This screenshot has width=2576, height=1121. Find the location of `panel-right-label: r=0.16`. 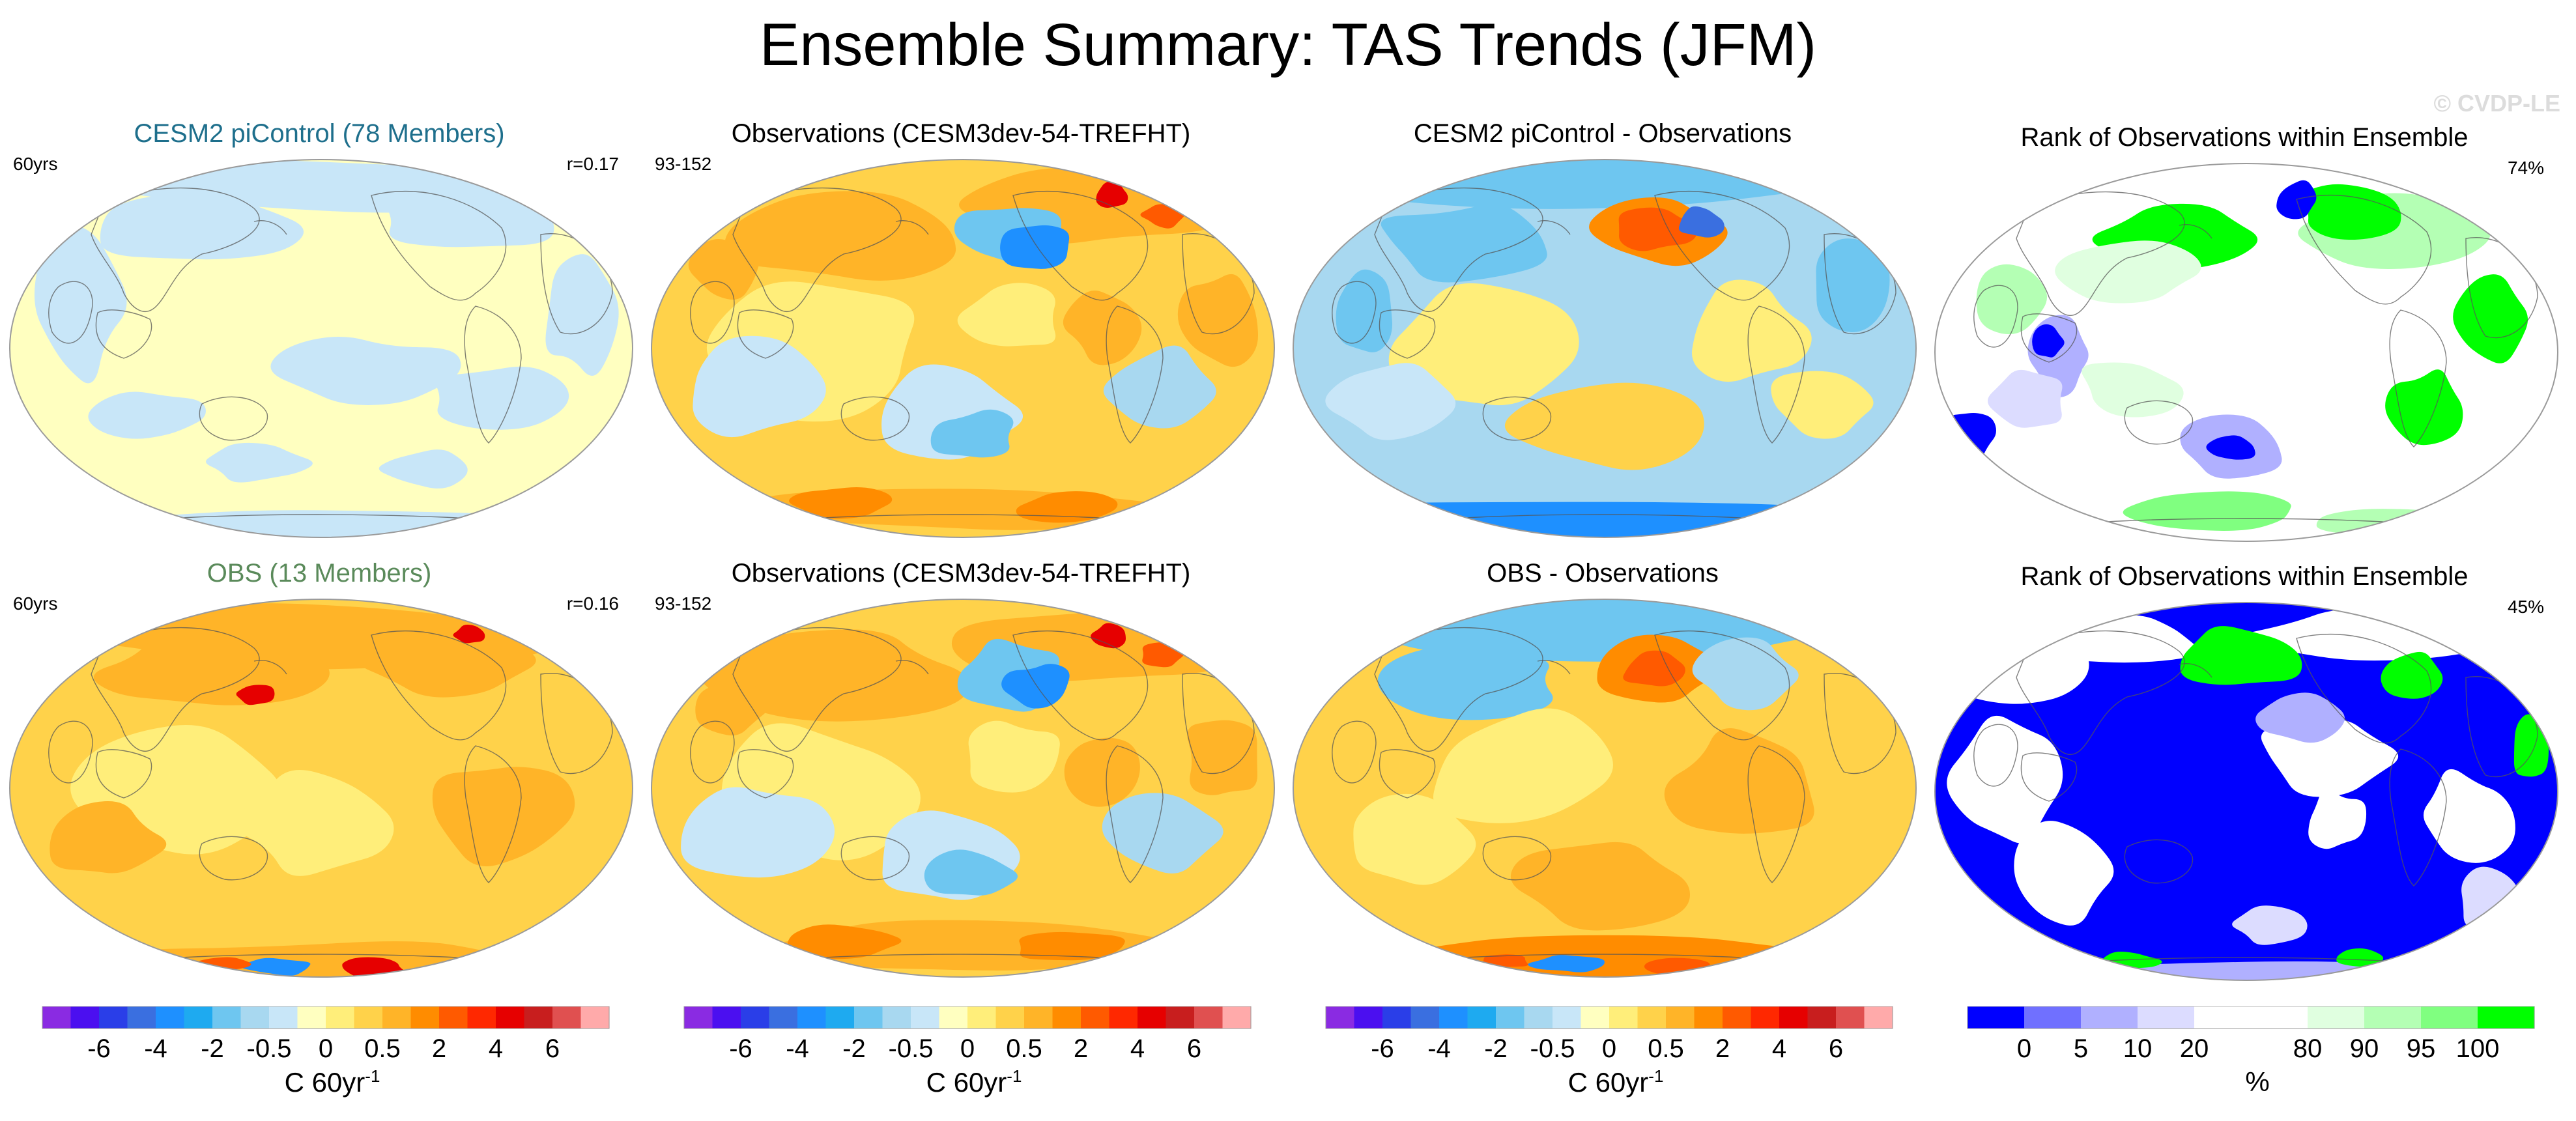

panel-right-label: r=0.16 is located at coordinates (592, 604).